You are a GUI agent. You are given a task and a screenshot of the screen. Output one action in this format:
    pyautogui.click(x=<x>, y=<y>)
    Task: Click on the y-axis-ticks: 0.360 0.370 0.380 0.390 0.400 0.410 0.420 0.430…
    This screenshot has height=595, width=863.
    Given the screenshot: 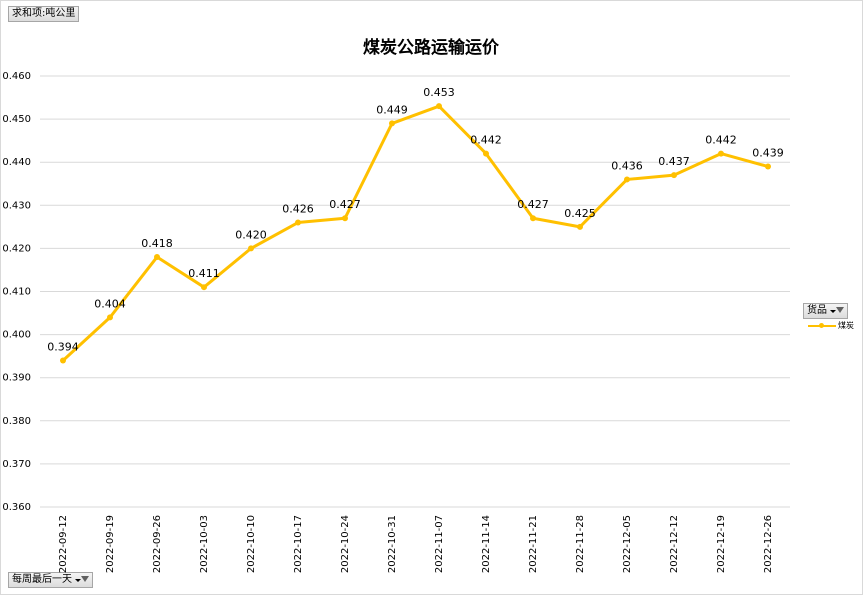 What is the action you would take?
    pyautogui.click(x=16, y=292)
    